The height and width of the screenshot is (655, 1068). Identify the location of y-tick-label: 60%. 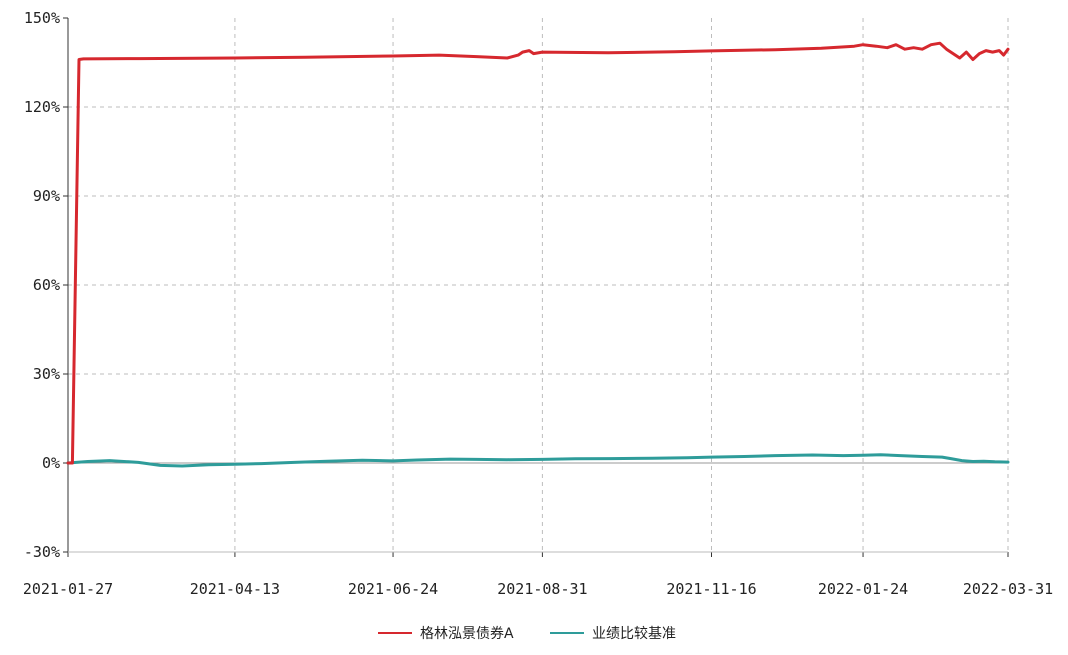
(46, 285).